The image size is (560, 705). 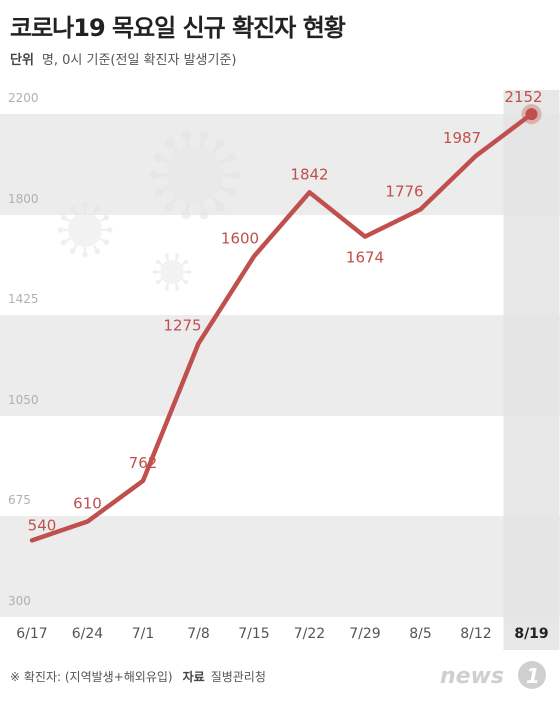 I want to click on source-text: 질병관리청, so click(x=238, y=677).